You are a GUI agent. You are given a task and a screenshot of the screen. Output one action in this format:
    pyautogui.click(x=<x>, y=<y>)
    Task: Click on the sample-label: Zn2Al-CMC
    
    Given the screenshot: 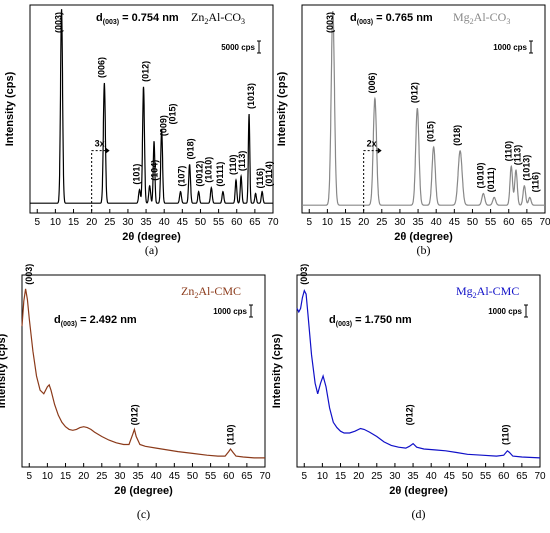 What is the action you would take?
    pyautogui.click(x=211, y=292)
    